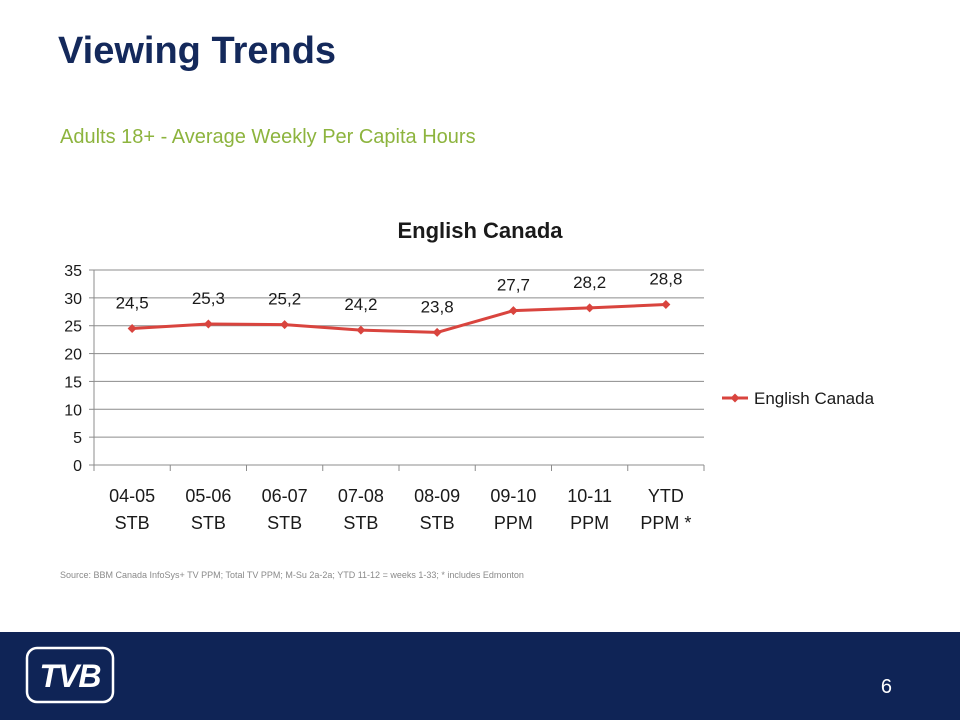  What do you see at coordinates (665, 509) in the screenshot?
I see `x-tick-label: YTD PPM *` at bounding box center [665, 509].